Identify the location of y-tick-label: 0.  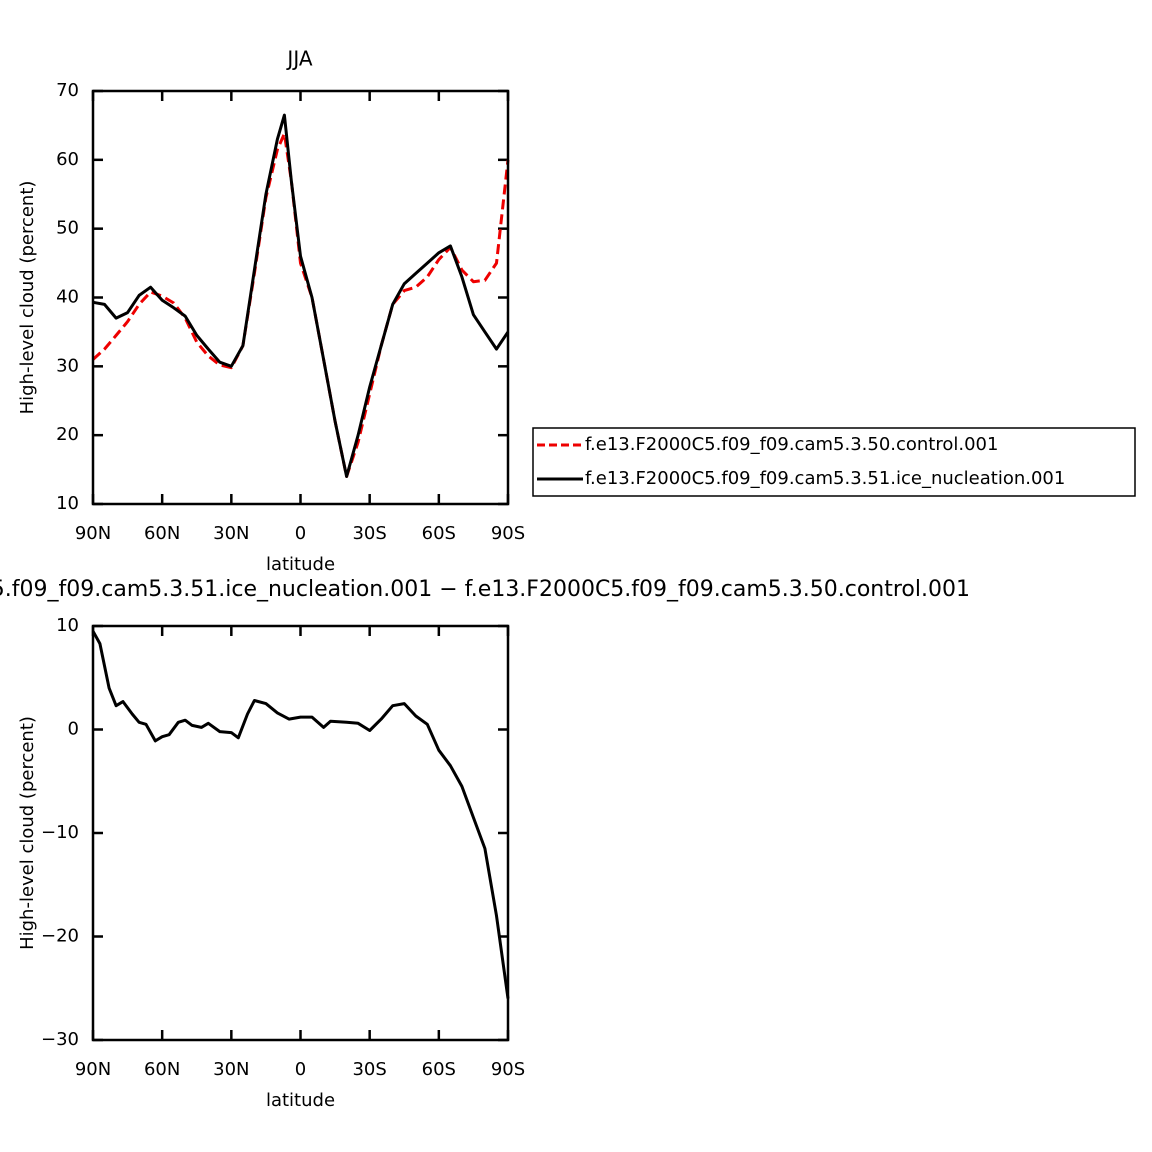
(73, 729).